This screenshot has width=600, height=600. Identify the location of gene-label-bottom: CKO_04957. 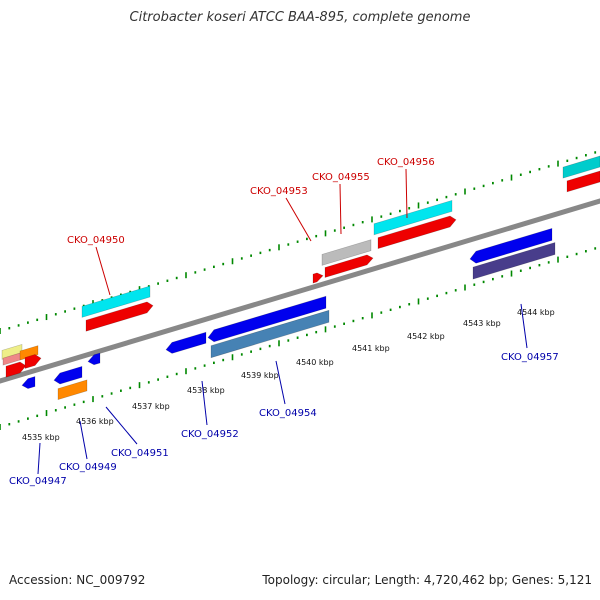
(530, 357).